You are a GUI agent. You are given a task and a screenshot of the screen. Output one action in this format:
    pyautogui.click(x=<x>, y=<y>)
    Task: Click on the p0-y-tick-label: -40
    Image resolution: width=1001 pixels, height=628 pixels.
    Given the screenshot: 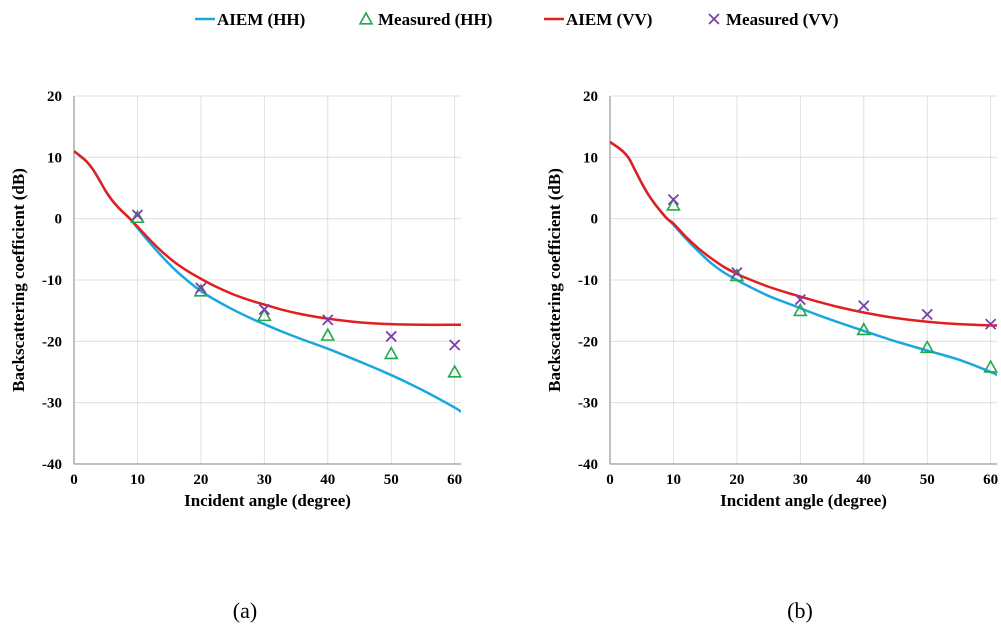 What is the action you would take?
    pyautogui.click(x=52, y=465)
    